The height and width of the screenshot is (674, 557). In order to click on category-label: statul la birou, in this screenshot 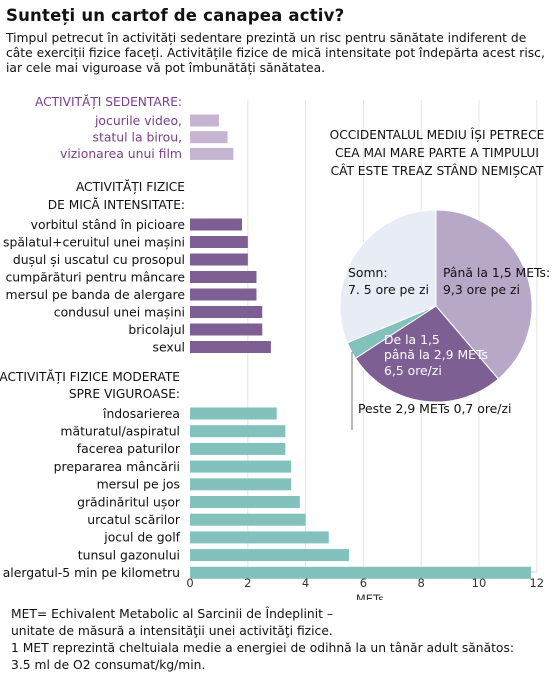, I will do `click(137, 137)`.